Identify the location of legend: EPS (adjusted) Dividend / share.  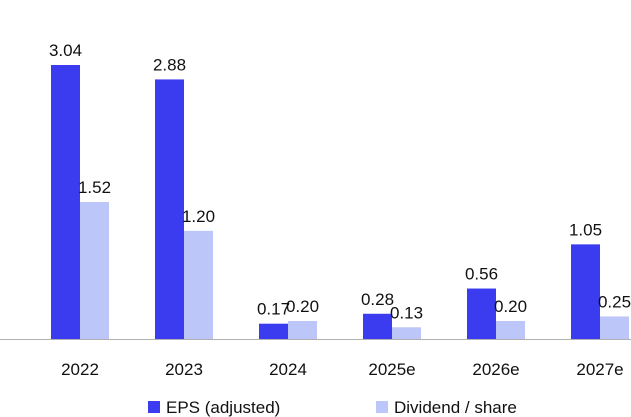
(332, 407).